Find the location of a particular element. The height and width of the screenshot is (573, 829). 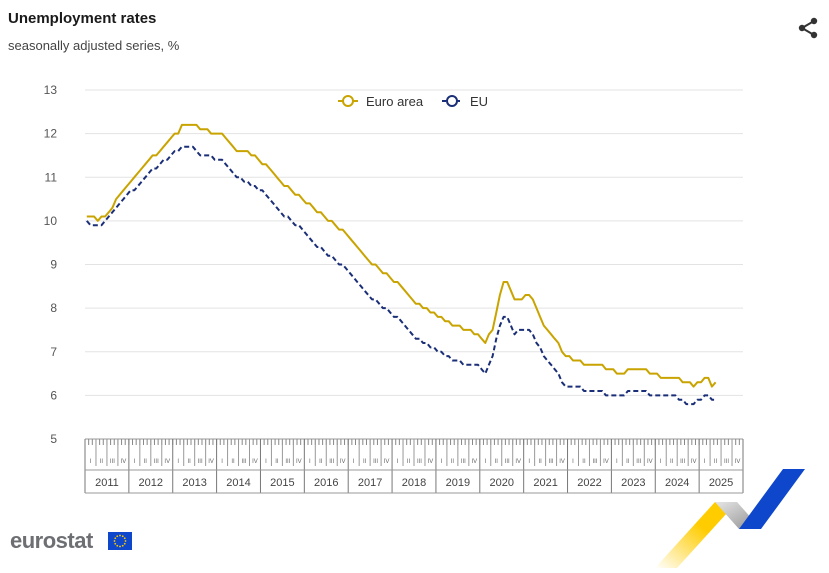

y-tick-label: 9 is located at coordinates (53, 265).